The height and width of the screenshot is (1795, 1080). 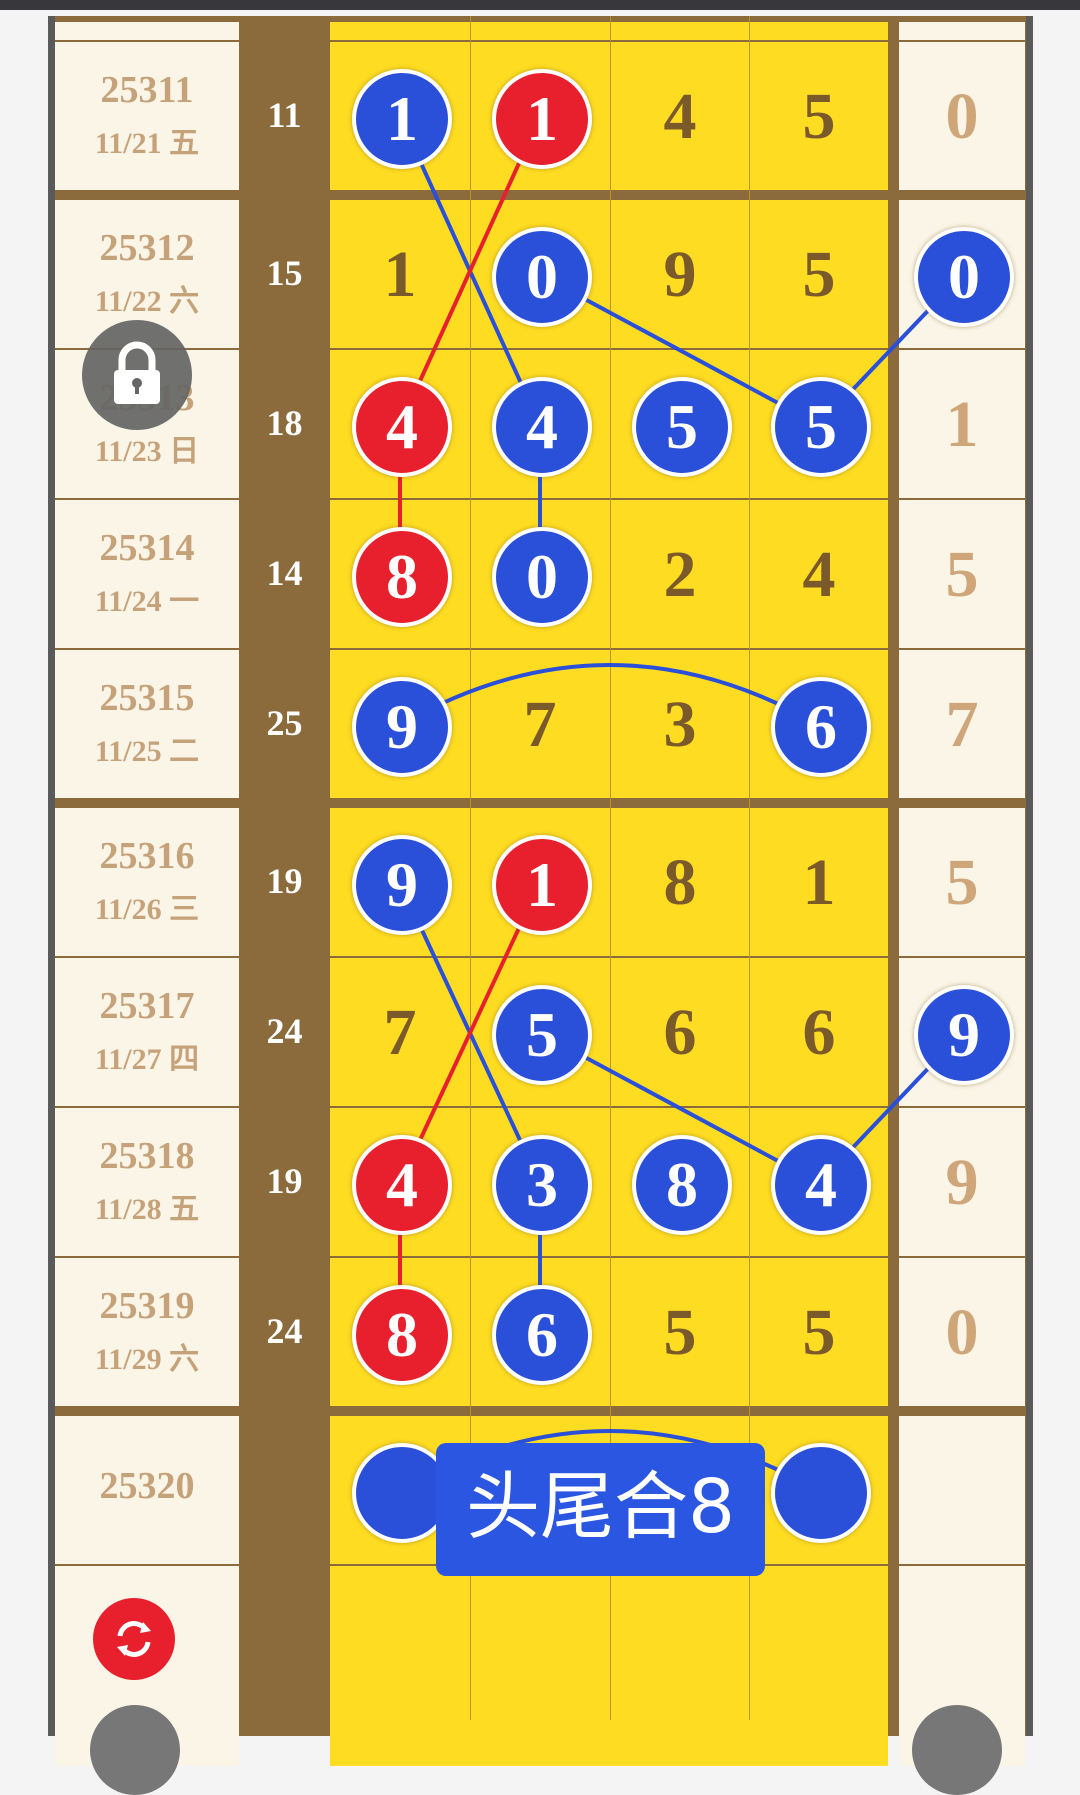 What do you see at coordinates (147, 301) in the screenshot?
I see `issue-date: 11/22 六` at bounding box center [147, 301].